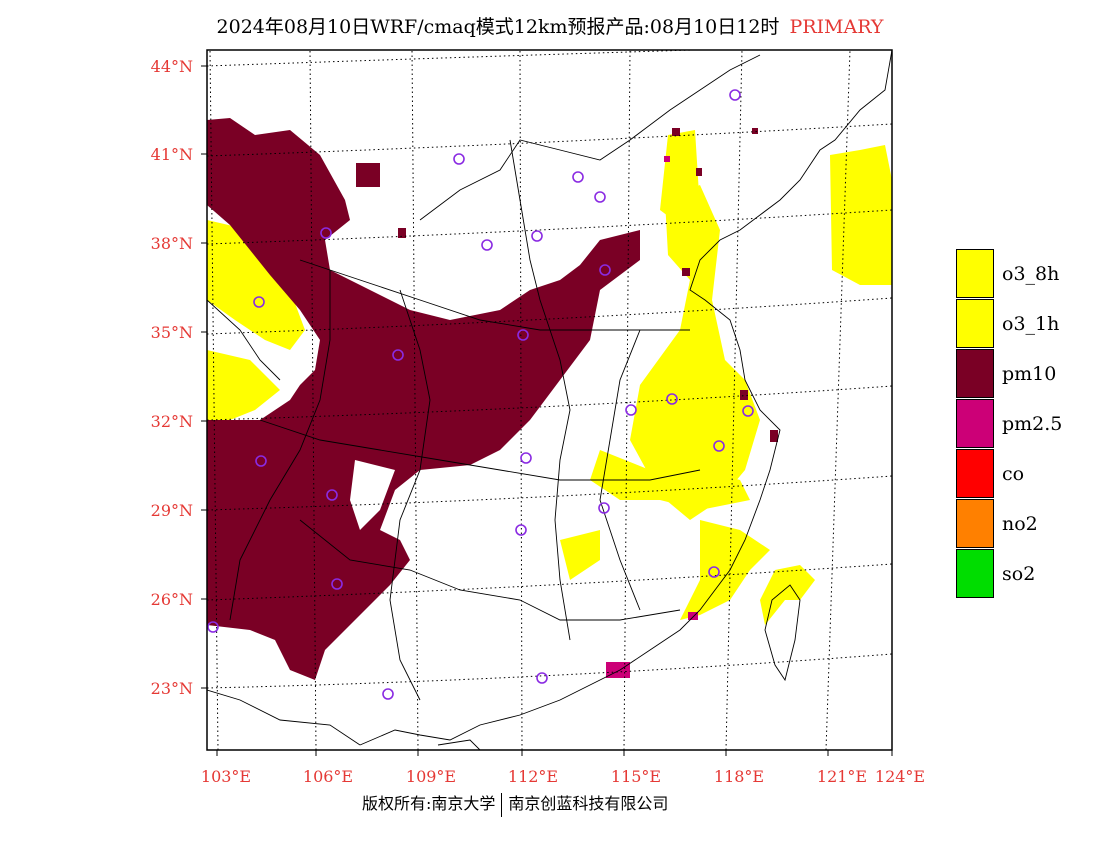  I want to click on o3-area-hunan, so click(580, 555).